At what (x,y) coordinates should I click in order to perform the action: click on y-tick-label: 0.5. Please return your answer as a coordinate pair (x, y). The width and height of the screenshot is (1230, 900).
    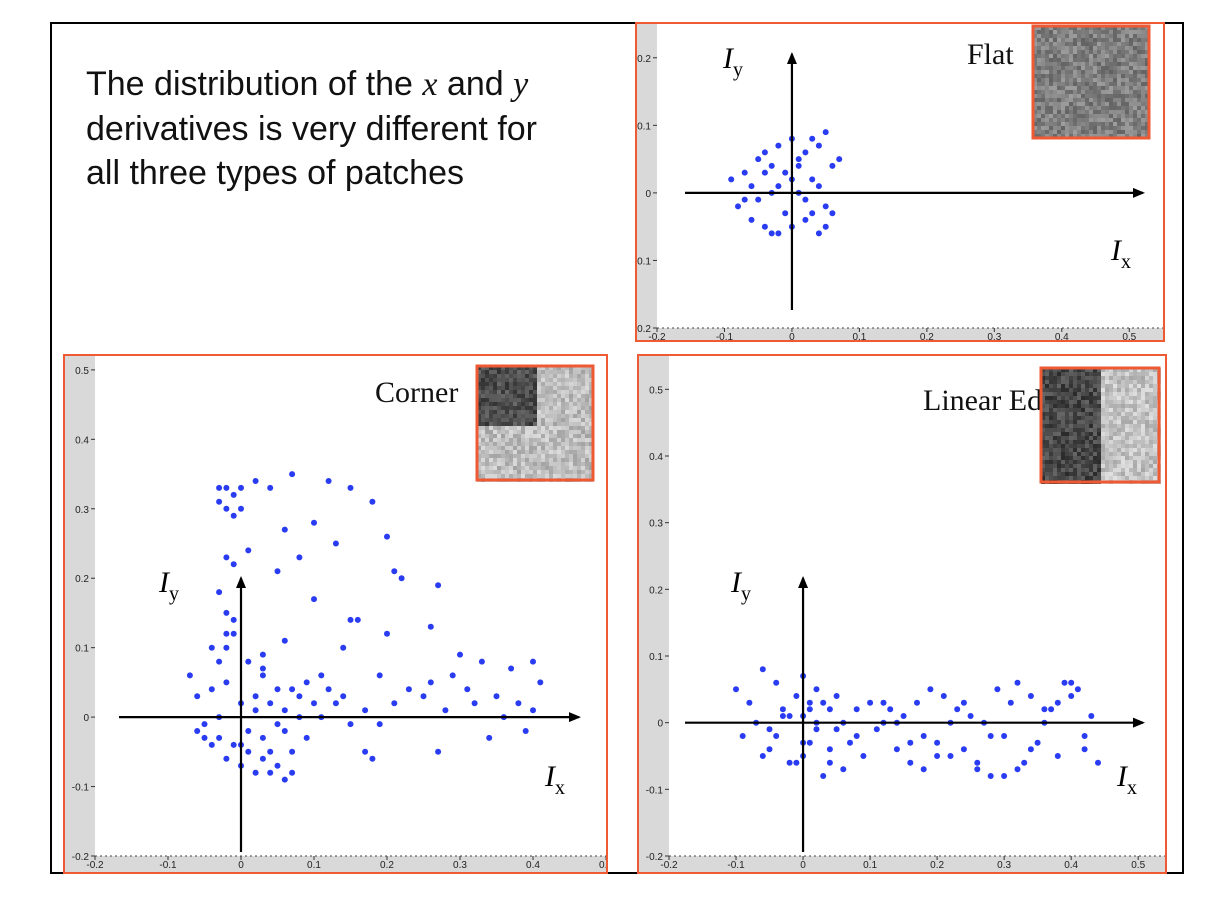
    Looking at the image, I should click on (82, 371).